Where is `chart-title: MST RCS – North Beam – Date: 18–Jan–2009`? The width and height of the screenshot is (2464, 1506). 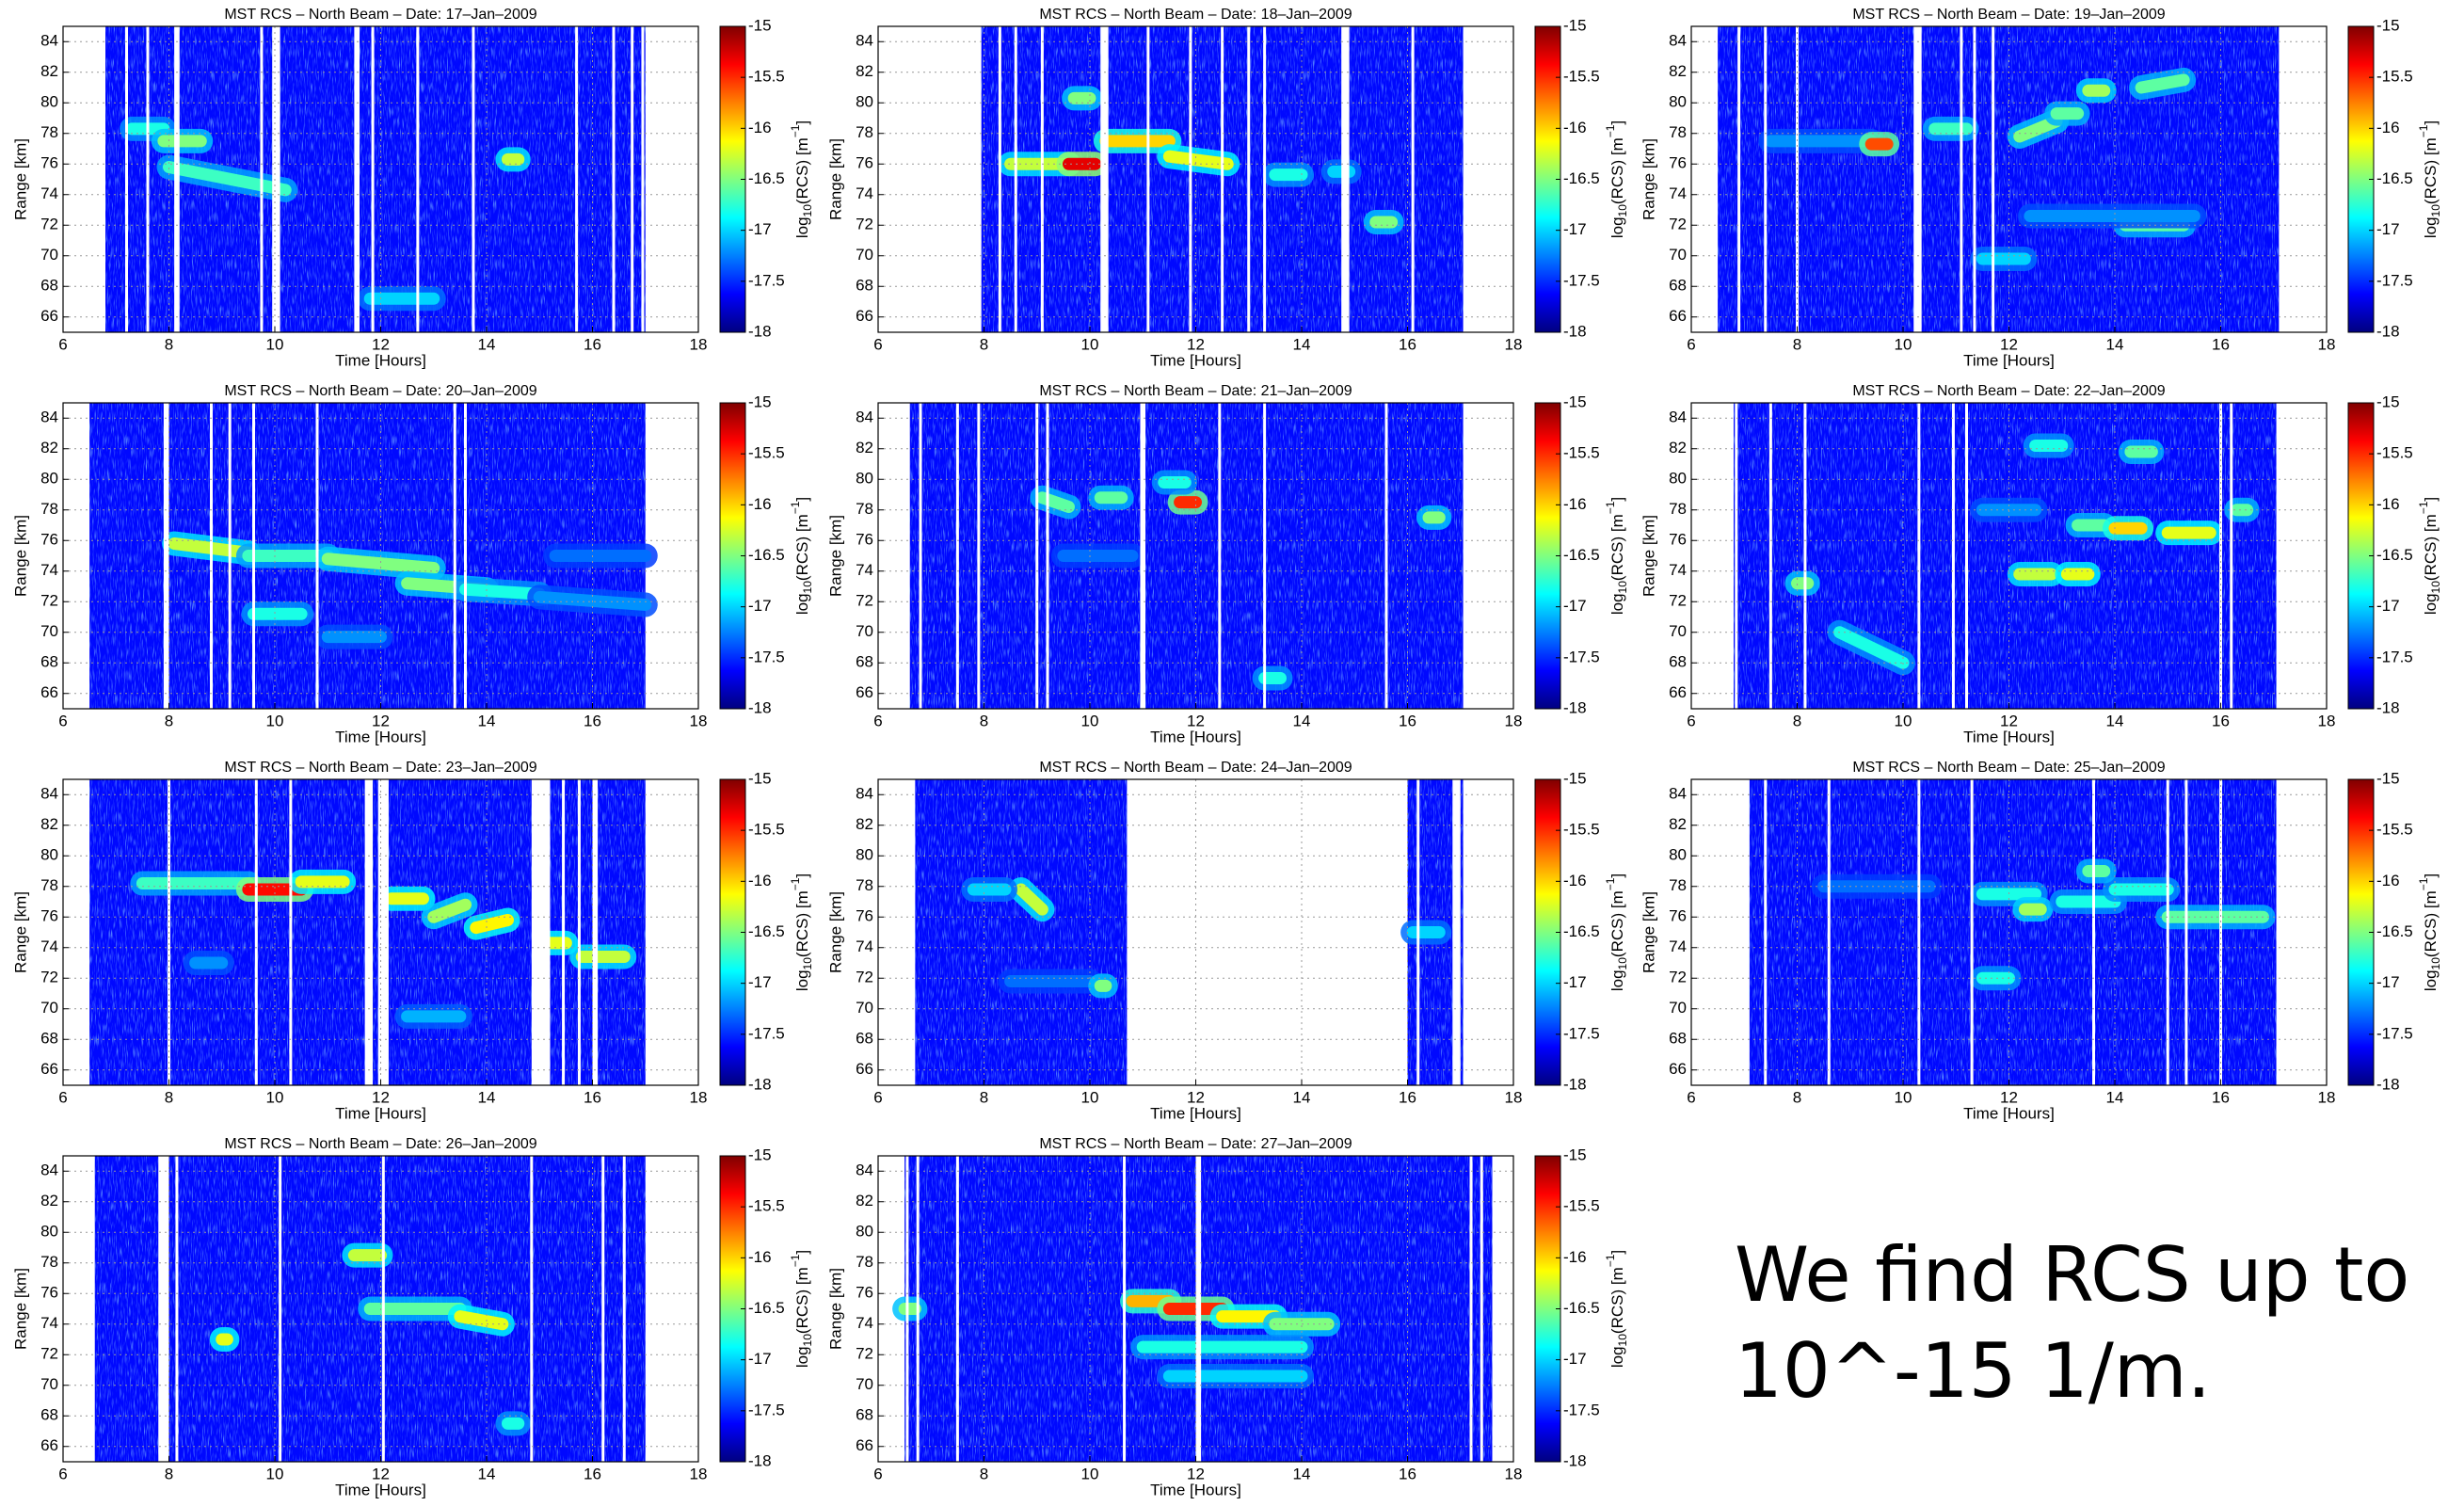 chart-title: MST RCS – North Beam – Date: 18–Jan–2009 is located at coordinates (1195, 15).